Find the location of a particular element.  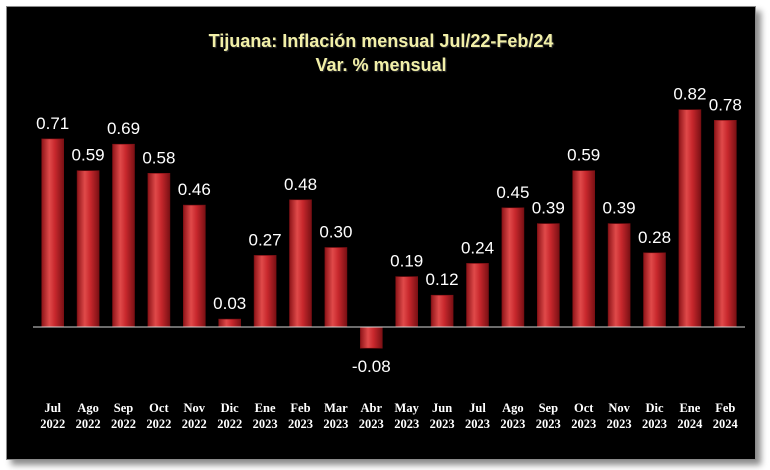

bar-oct-2022 is located at coordinates (159, 250).